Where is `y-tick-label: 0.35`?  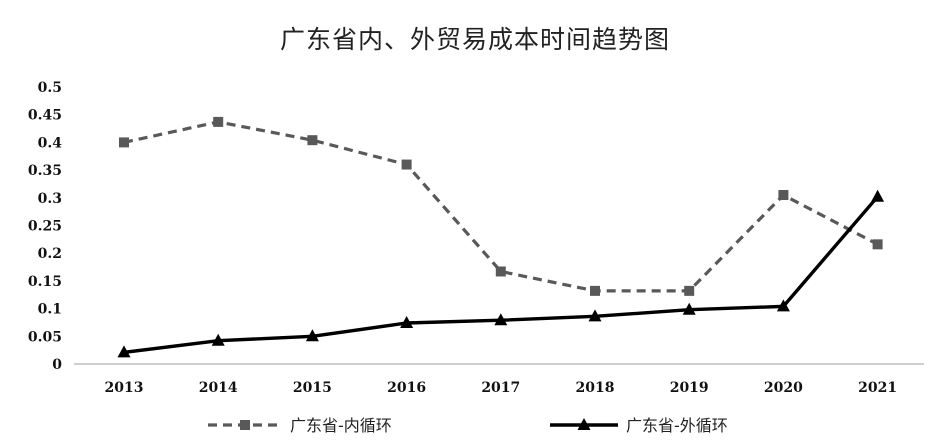
y-tick-label: 0.35 is located at coordinates (45, 171).